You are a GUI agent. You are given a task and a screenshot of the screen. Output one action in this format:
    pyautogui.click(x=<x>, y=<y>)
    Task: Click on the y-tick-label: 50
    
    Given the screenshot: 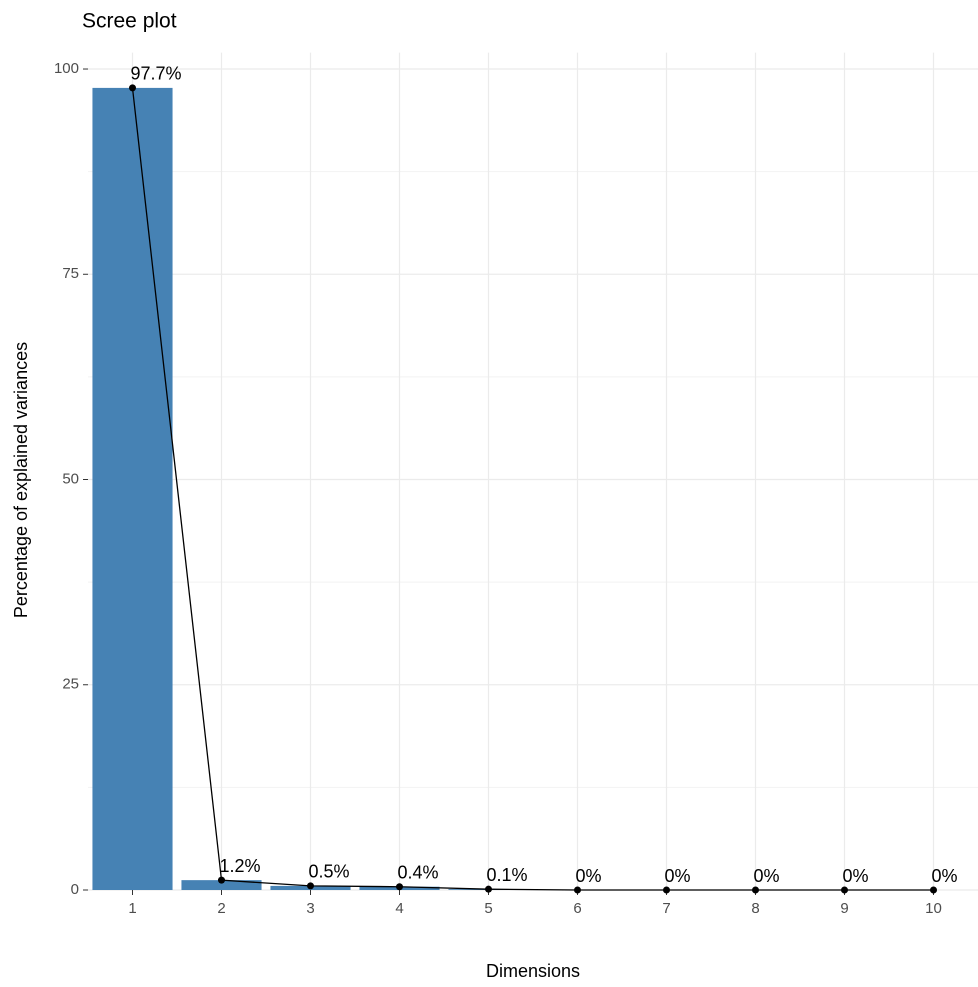 What is the action you would take?
    pyautogui.click(x=70, y=478)
    